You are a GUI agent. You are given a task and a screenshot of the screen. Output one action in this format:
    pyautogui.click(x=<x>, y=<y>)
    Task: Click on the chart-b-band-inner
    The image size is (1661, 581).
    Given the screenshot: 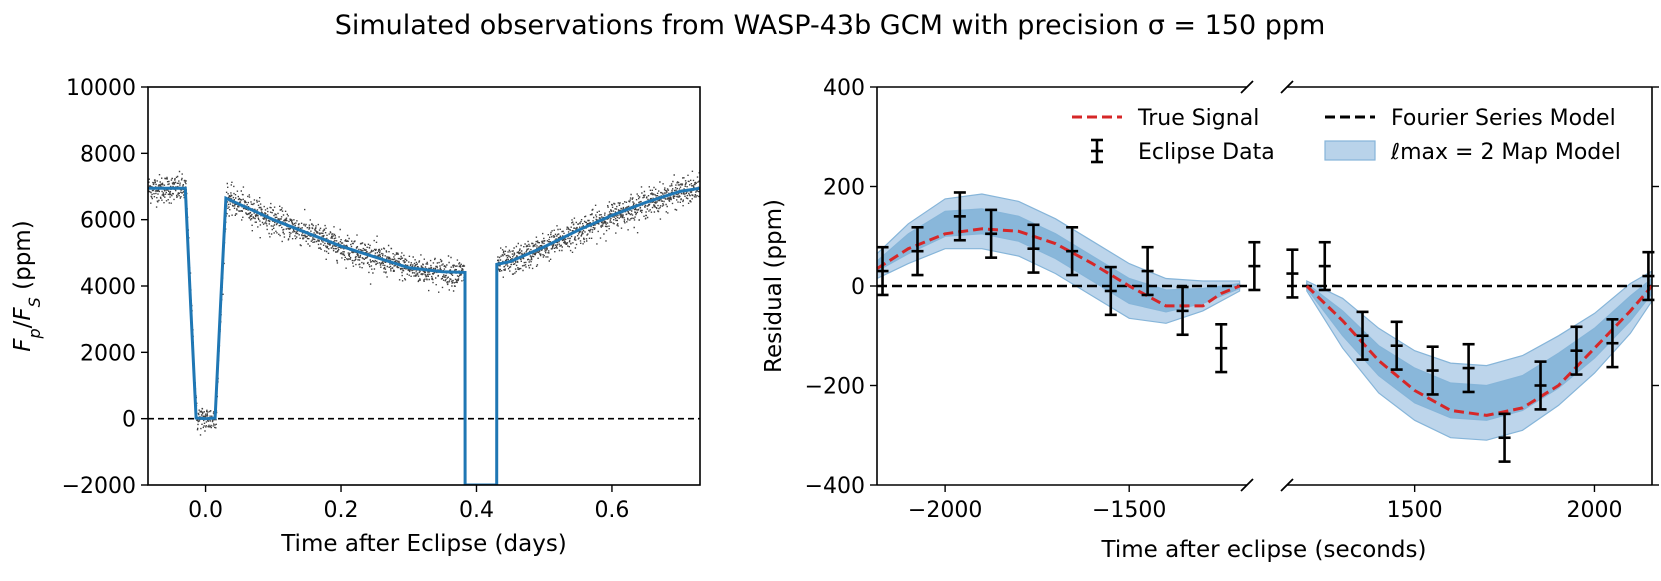 What is the action you would take?
    pyautogui.click(x=1479, y=349)
    